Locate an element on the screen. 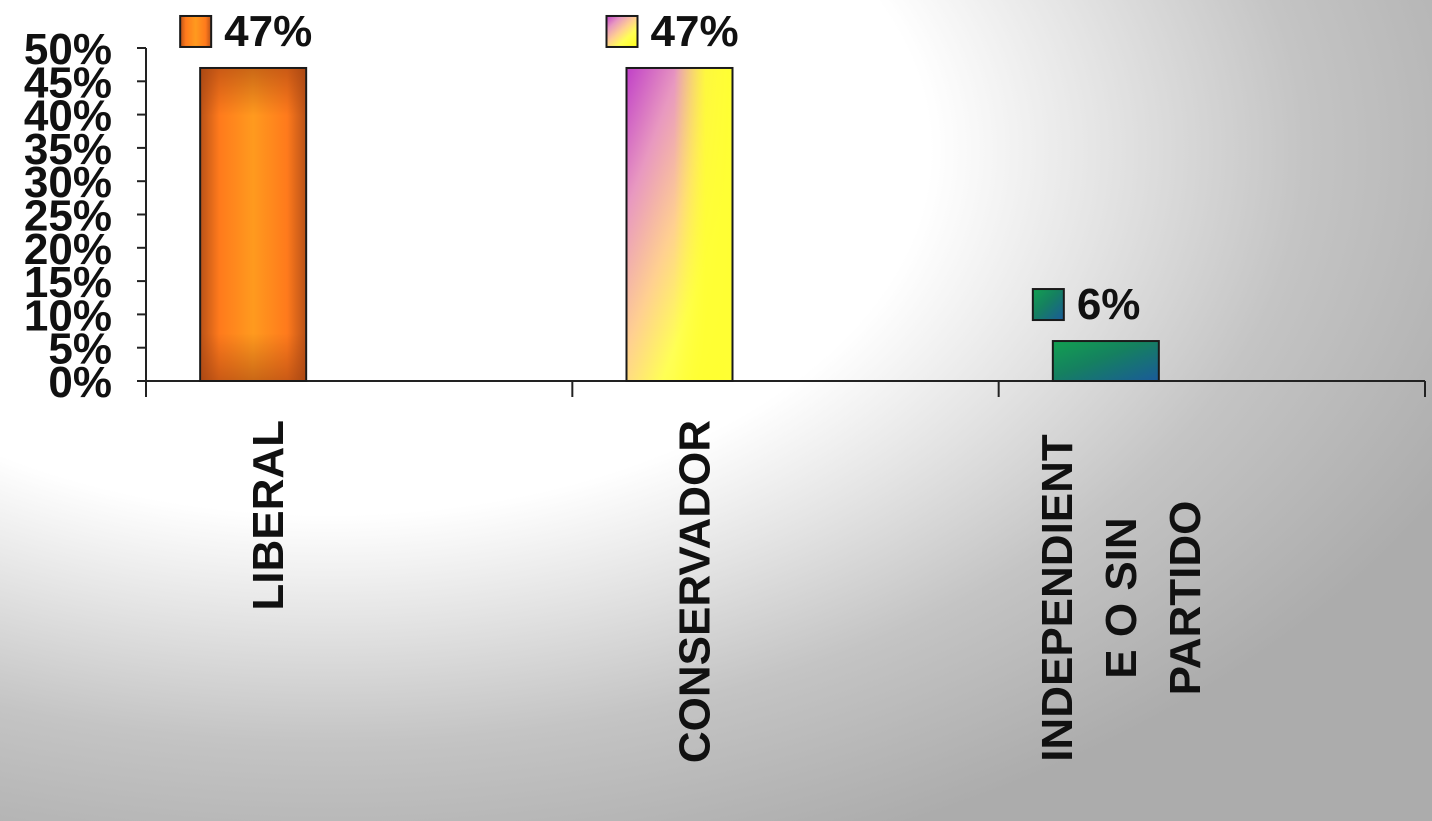 Image resolution: width=1432 pixels, height=821 pixels. data-label-independiente: 6% is located at coordinates (1109, 304).